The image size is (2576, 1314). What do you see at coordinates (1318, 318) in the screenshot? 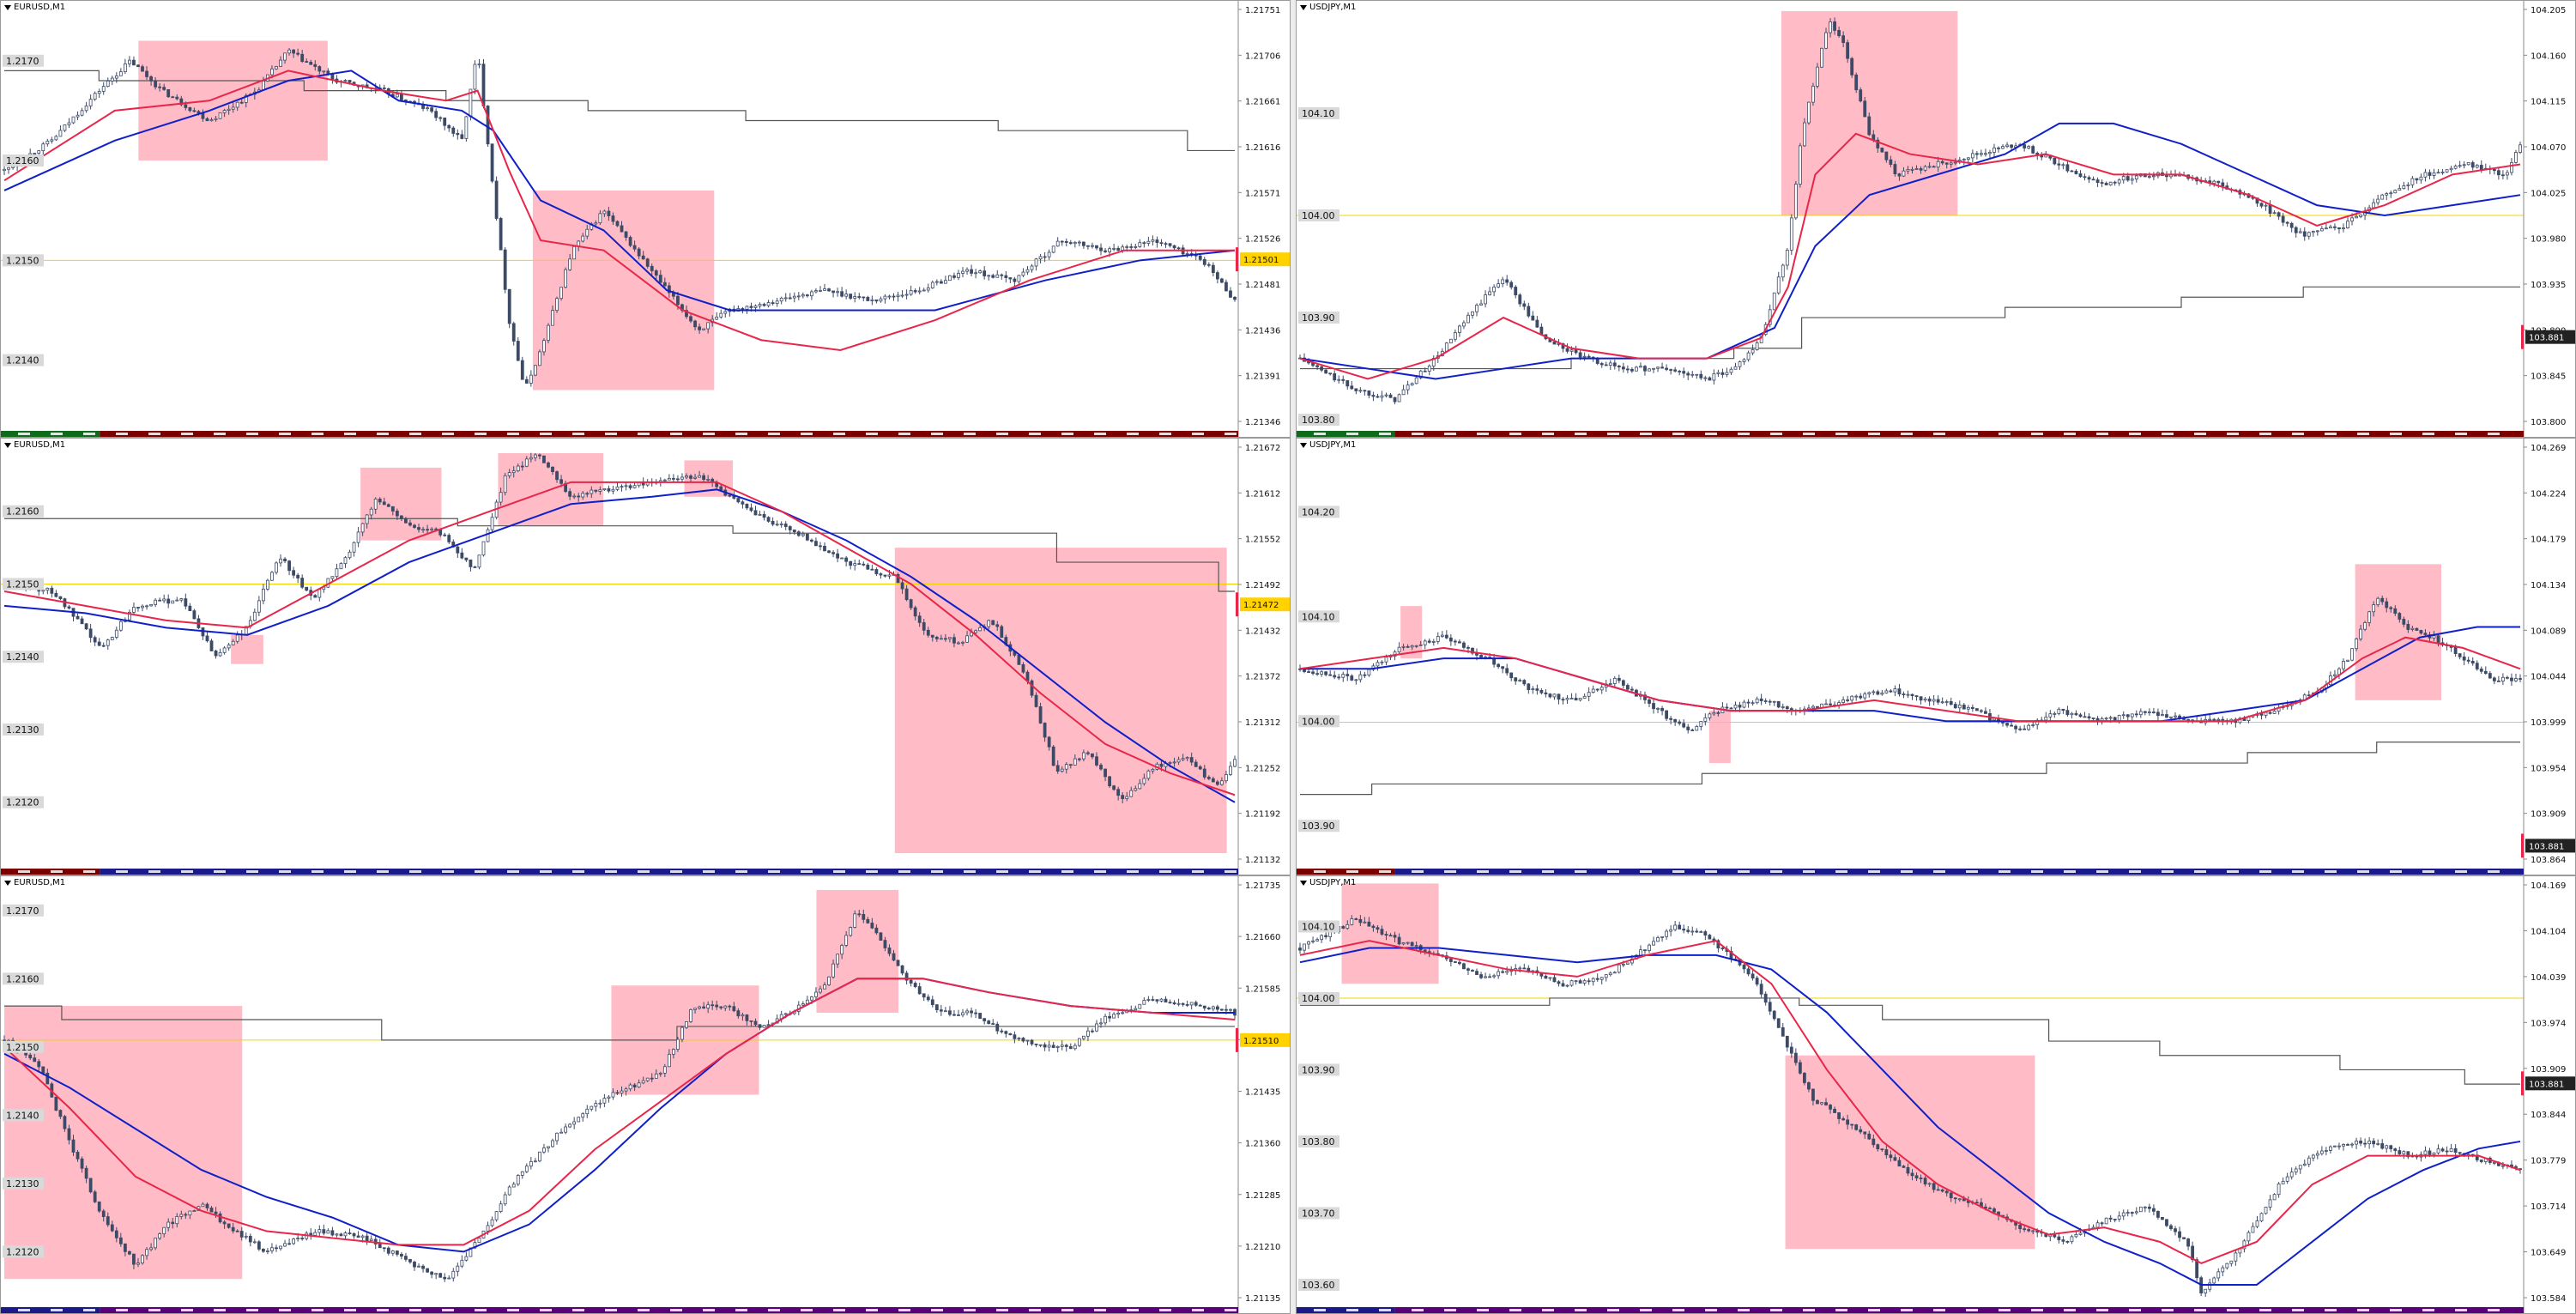
I see `level-label: 103.90` at bounding box center [1318, 318].